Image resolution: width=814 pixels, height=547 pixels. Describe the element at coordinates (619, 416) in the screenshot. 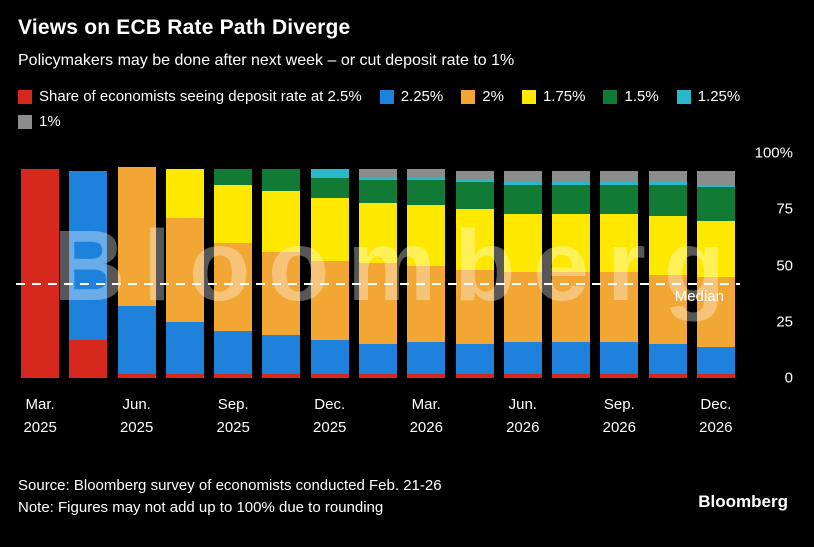

I see `x-tick-12: Sep. 2026` at that location.